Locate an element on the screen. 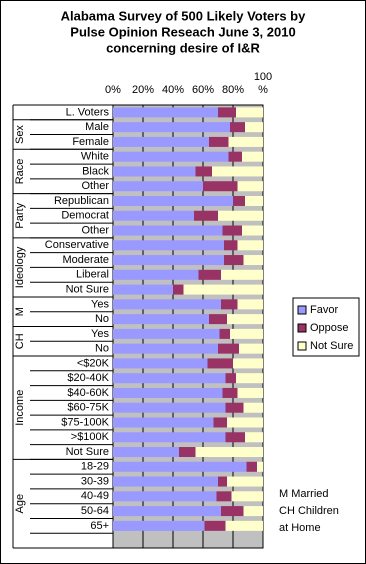 This screenshot has width=366, height=564. x-tick-label: 60% is located at coordinates (203, 90).